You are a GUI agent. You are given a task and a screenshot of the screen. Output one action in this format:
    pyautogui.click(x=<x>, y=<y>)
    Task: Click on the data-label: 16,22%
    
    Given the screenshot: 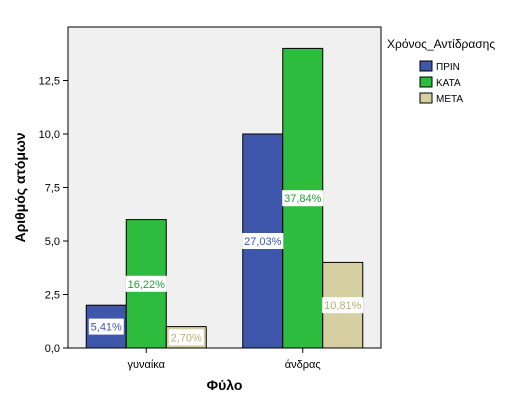 What is the action you would take?
    pyautogui.click(x=146, y=283)
    